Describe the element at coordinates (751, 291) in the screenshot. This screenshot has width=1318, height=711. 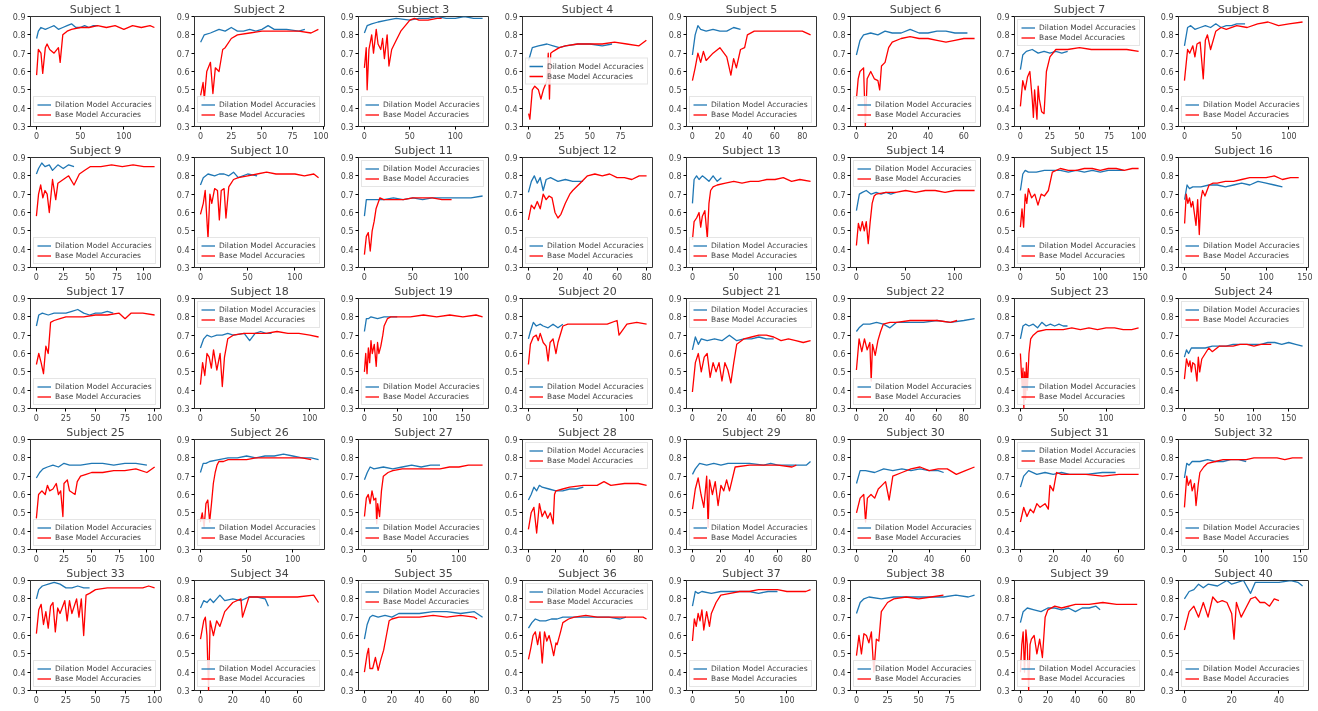
I see `chart-title: Subject 21` at that location.